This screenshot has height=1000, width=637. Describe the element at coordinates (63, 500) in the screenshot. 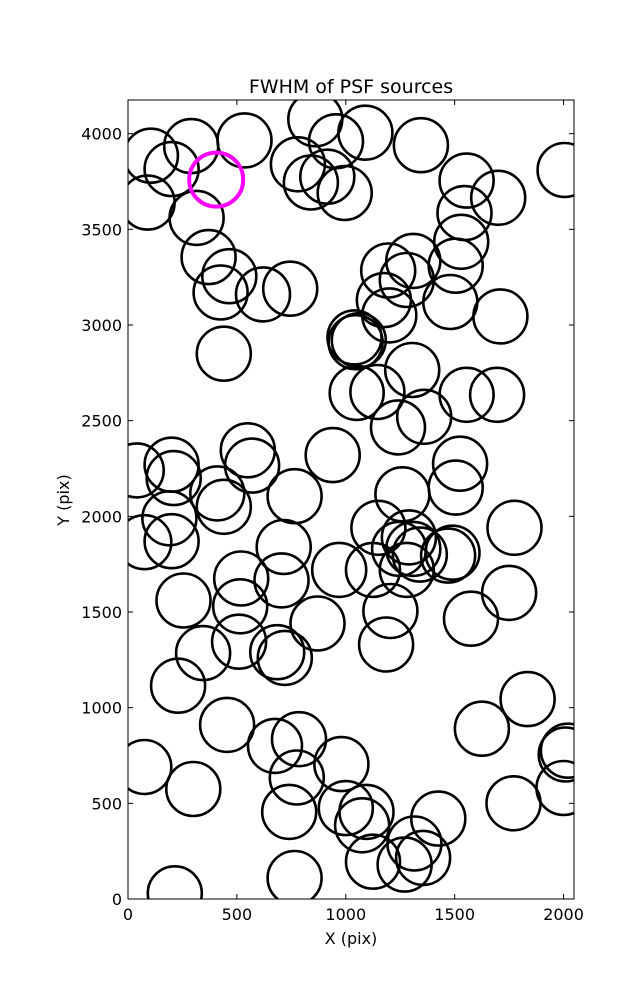

I see `y-axis-label: Y (pix)` at that location.